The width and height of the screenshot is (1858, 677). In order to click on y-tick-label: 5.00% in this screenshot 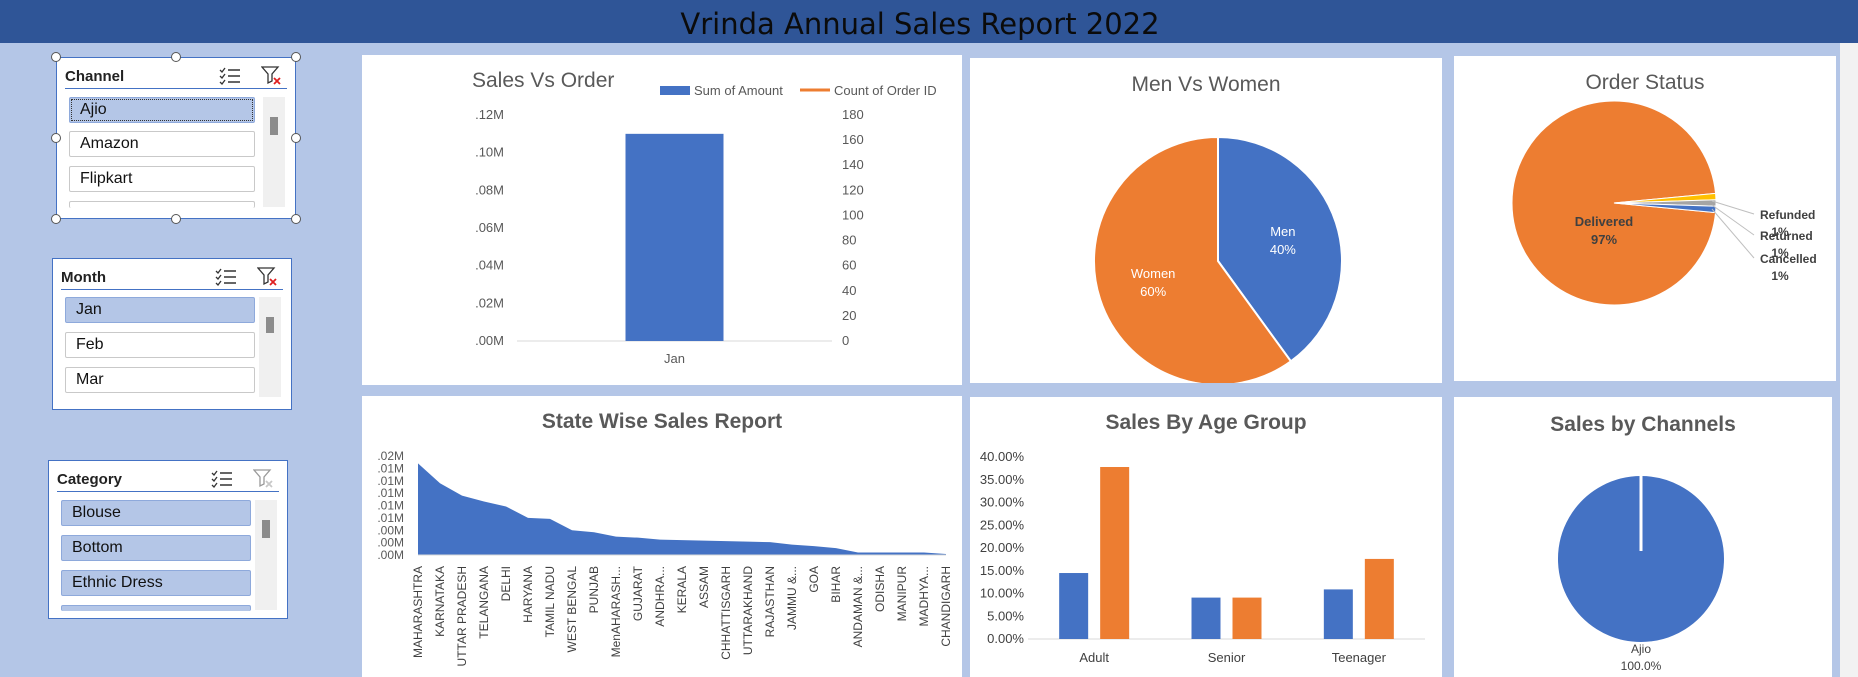, I will do `click(1005, 615)`.